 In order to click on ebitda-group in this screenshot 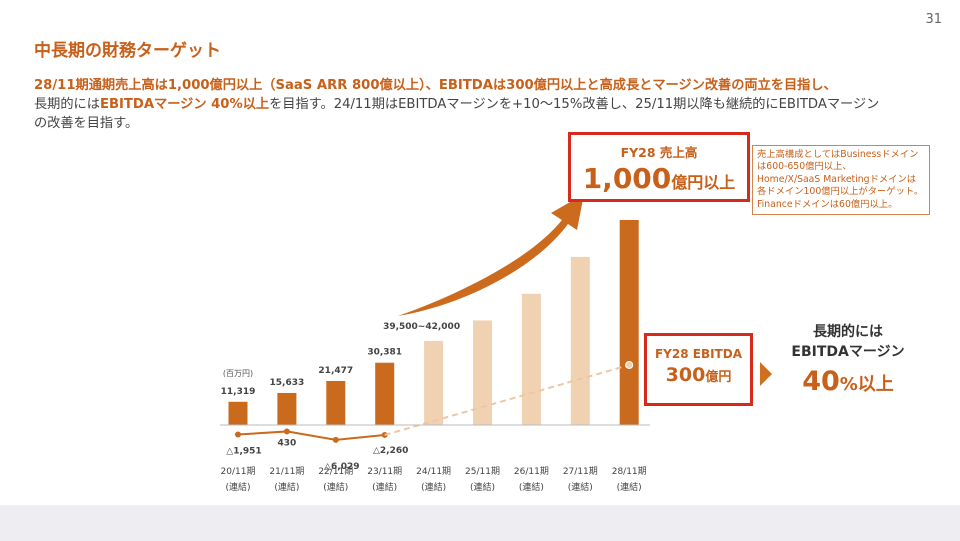, I will do `click(434, 402)`.